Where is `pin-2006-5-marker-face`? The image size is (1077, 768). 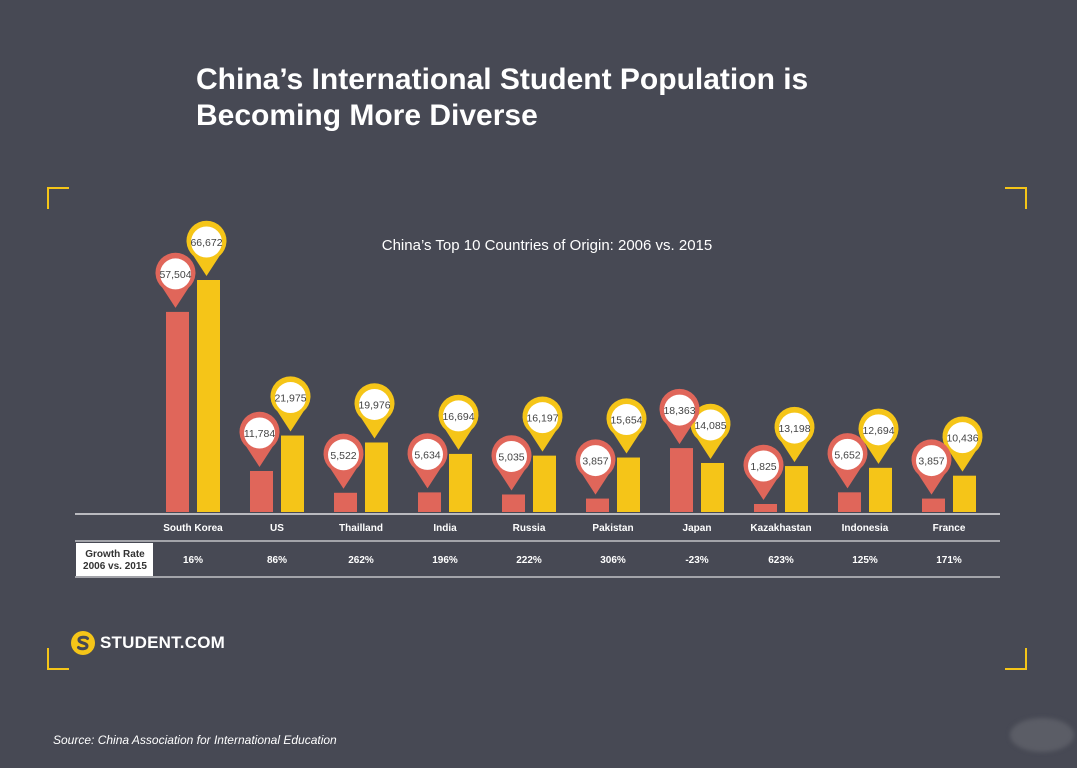
pin-2006-5-marker-face is located at coordinates (595, 461).